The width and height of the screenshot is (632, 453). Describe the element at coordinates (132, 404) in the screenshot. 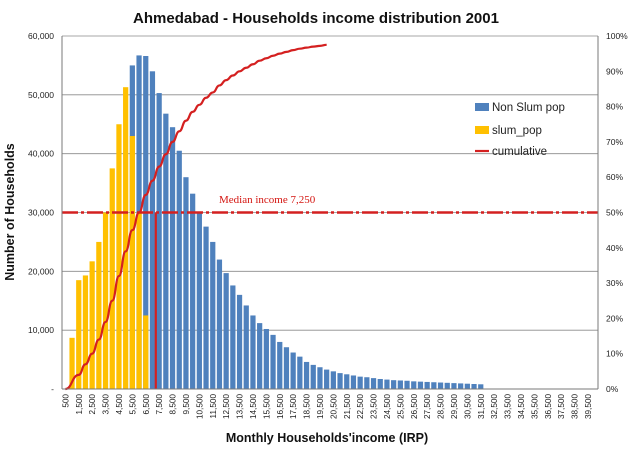

I see `x-tick-label: 5,500` at that location.